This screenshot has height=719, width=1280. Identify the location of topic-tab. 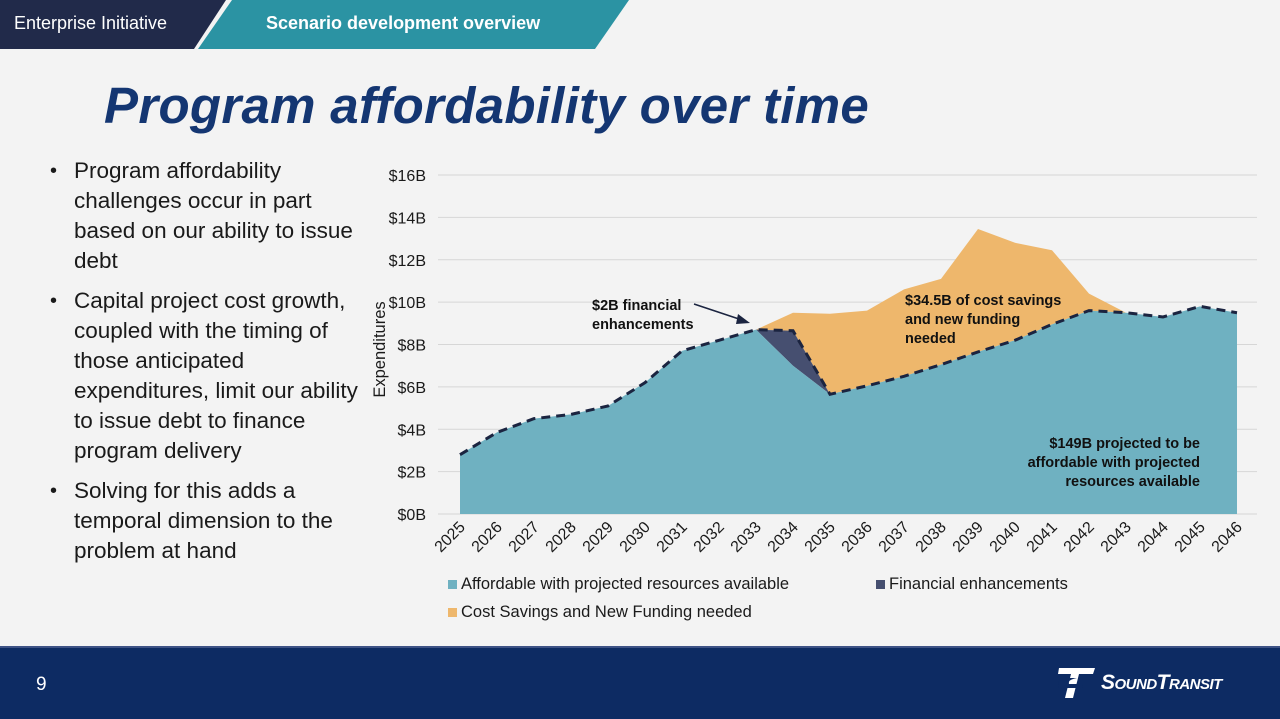
(413, 24).